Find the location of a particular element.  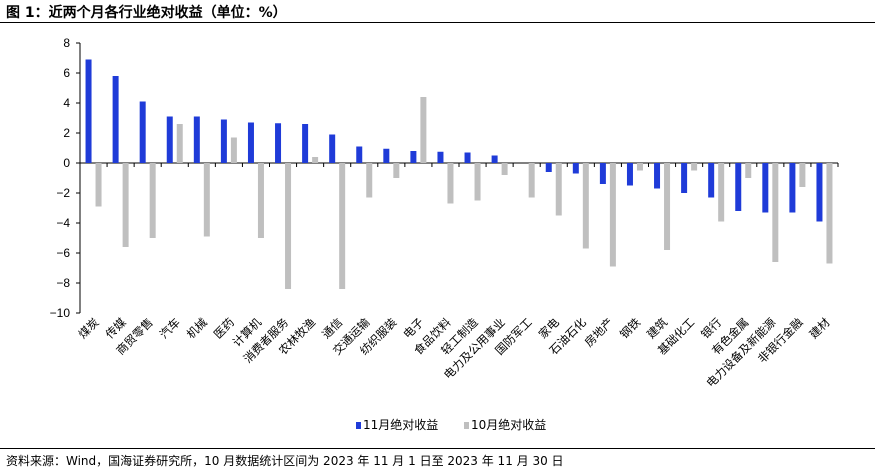

figure-title: 图 1：近两个月各行业绝对收益（单位：%） is located at coordinates (146, 13).